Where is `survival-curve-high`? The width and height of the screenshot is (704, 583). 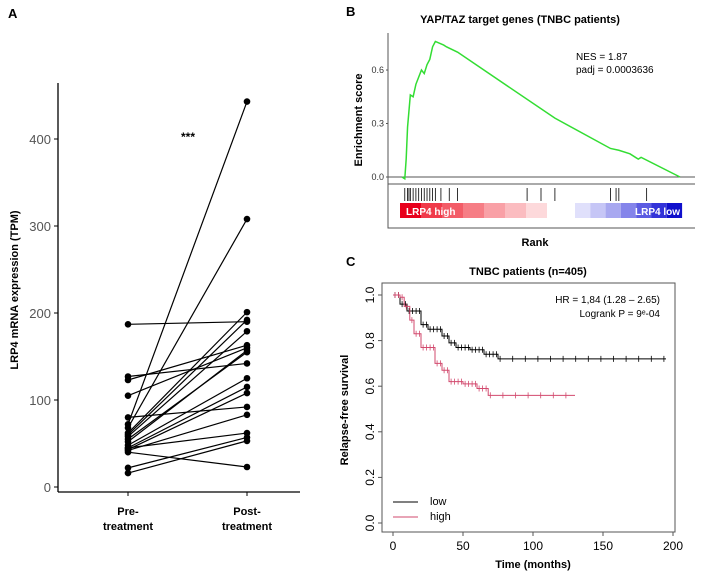 survival-curve-high is located at coordinates (484, 345).